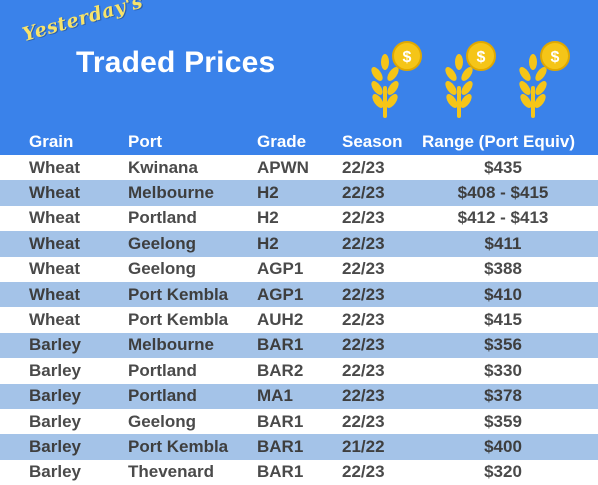 Image resolution: width=598 pixels, height=485 pixels. I want to click on table-row: Wheat Port Kembla AUH2 22/23 $415, so click(299, 320).